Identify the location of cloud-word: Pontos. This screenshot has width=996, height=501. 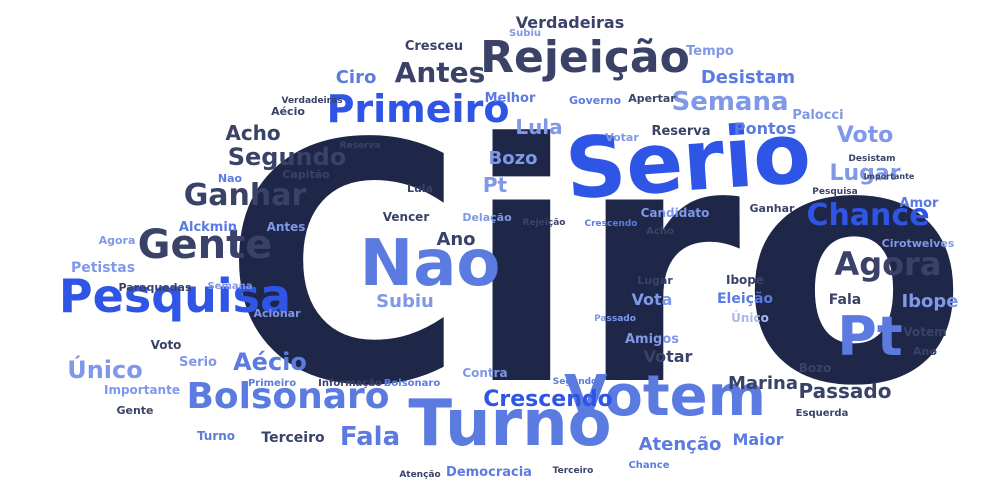
(765, 128).